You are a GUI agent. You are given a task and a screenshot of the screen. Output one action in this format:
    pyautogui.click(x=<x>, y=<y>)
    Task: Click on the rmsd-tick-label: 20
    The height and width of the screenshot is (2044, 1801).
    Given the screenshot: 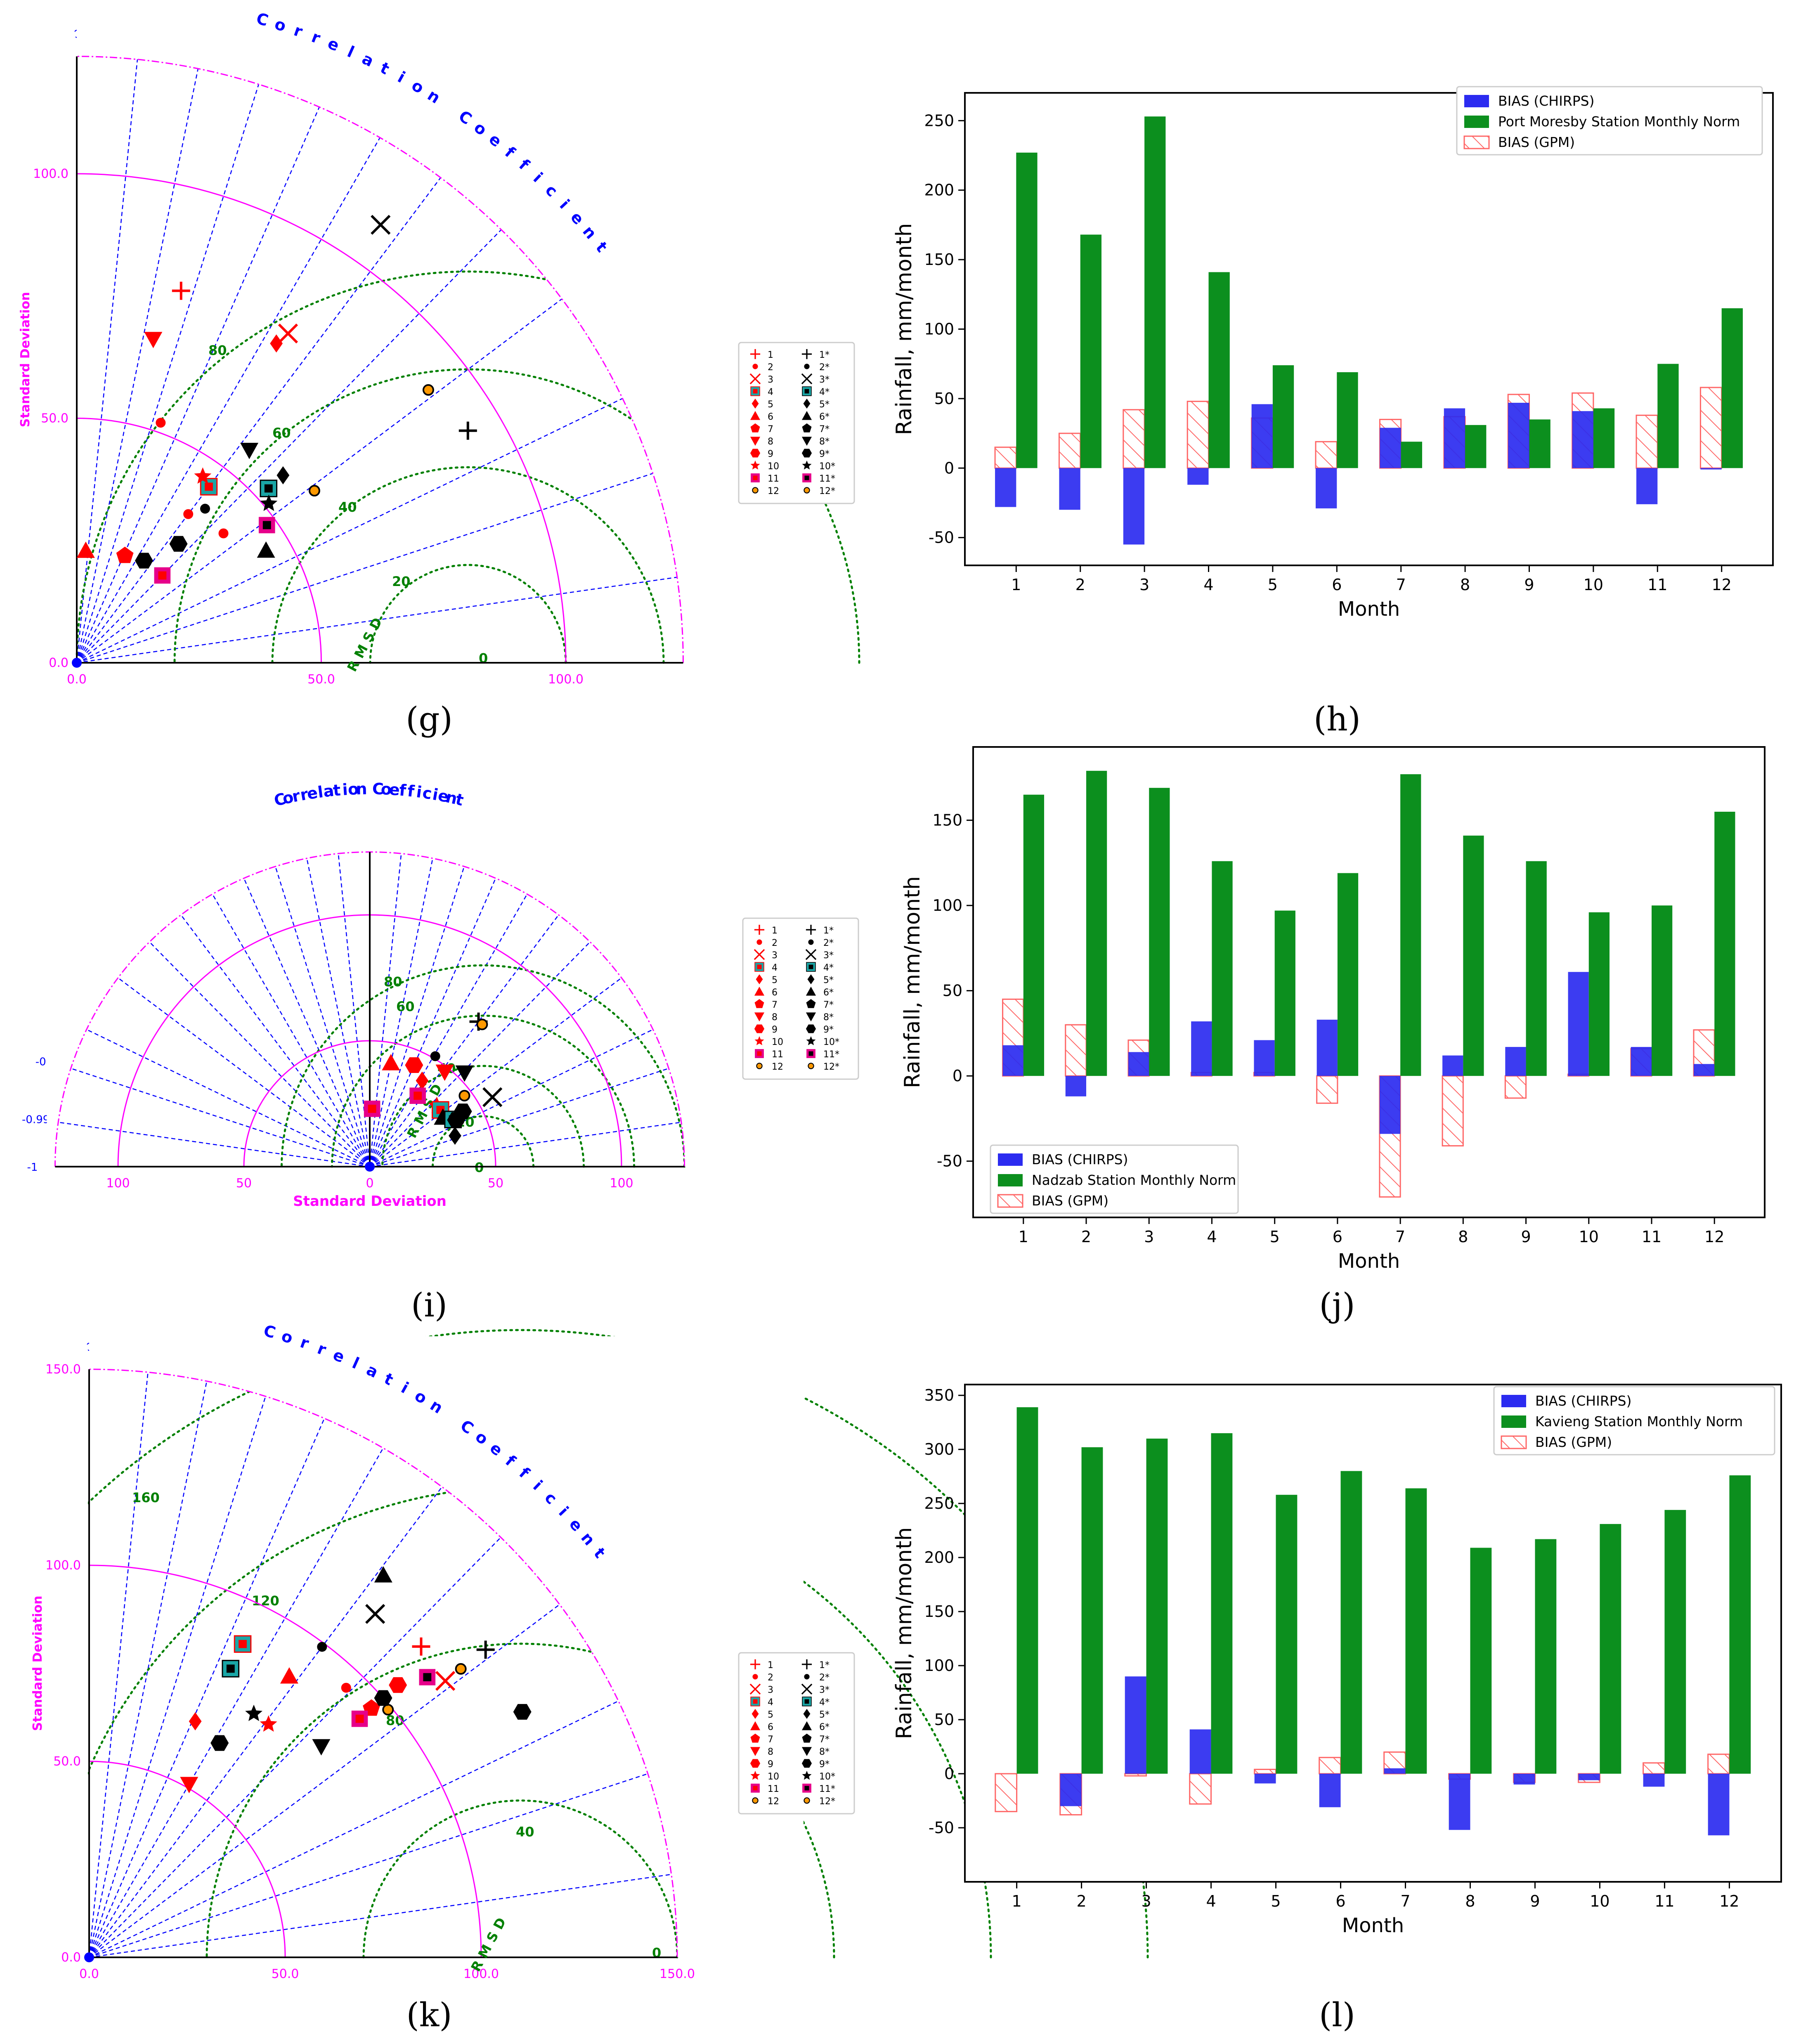 What is the action you would take?
    pyautogui.click(x=401, y=581)
    